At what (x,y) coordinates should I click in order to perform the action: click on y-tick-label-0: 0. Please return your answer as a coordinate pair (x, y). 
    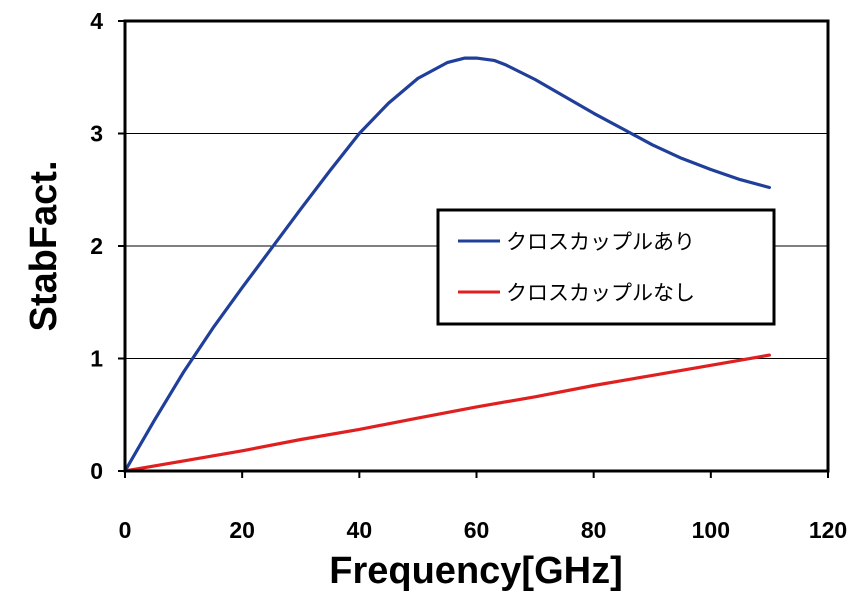
    Looking at the image, I should click on (96, 471).